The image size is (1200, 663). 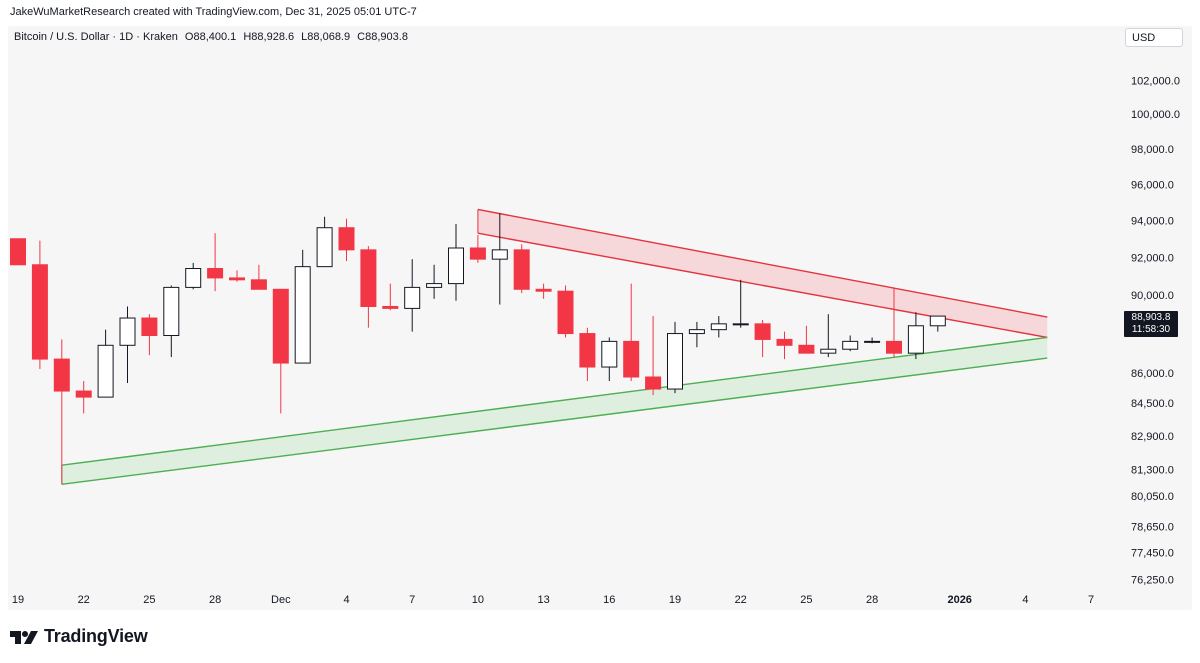 What do you see at coordinates (96, 37) in the screenshot?
I see `symbol-title: Bitcoin / U.S. Dollar · 1D · Kraken` at bounding box center [96, 37].